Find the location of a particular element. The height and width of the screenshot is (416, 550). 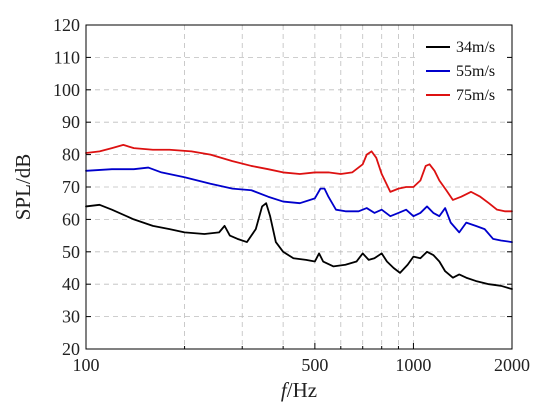

y-tick-label: 120 is located at coordinates (66, 25).